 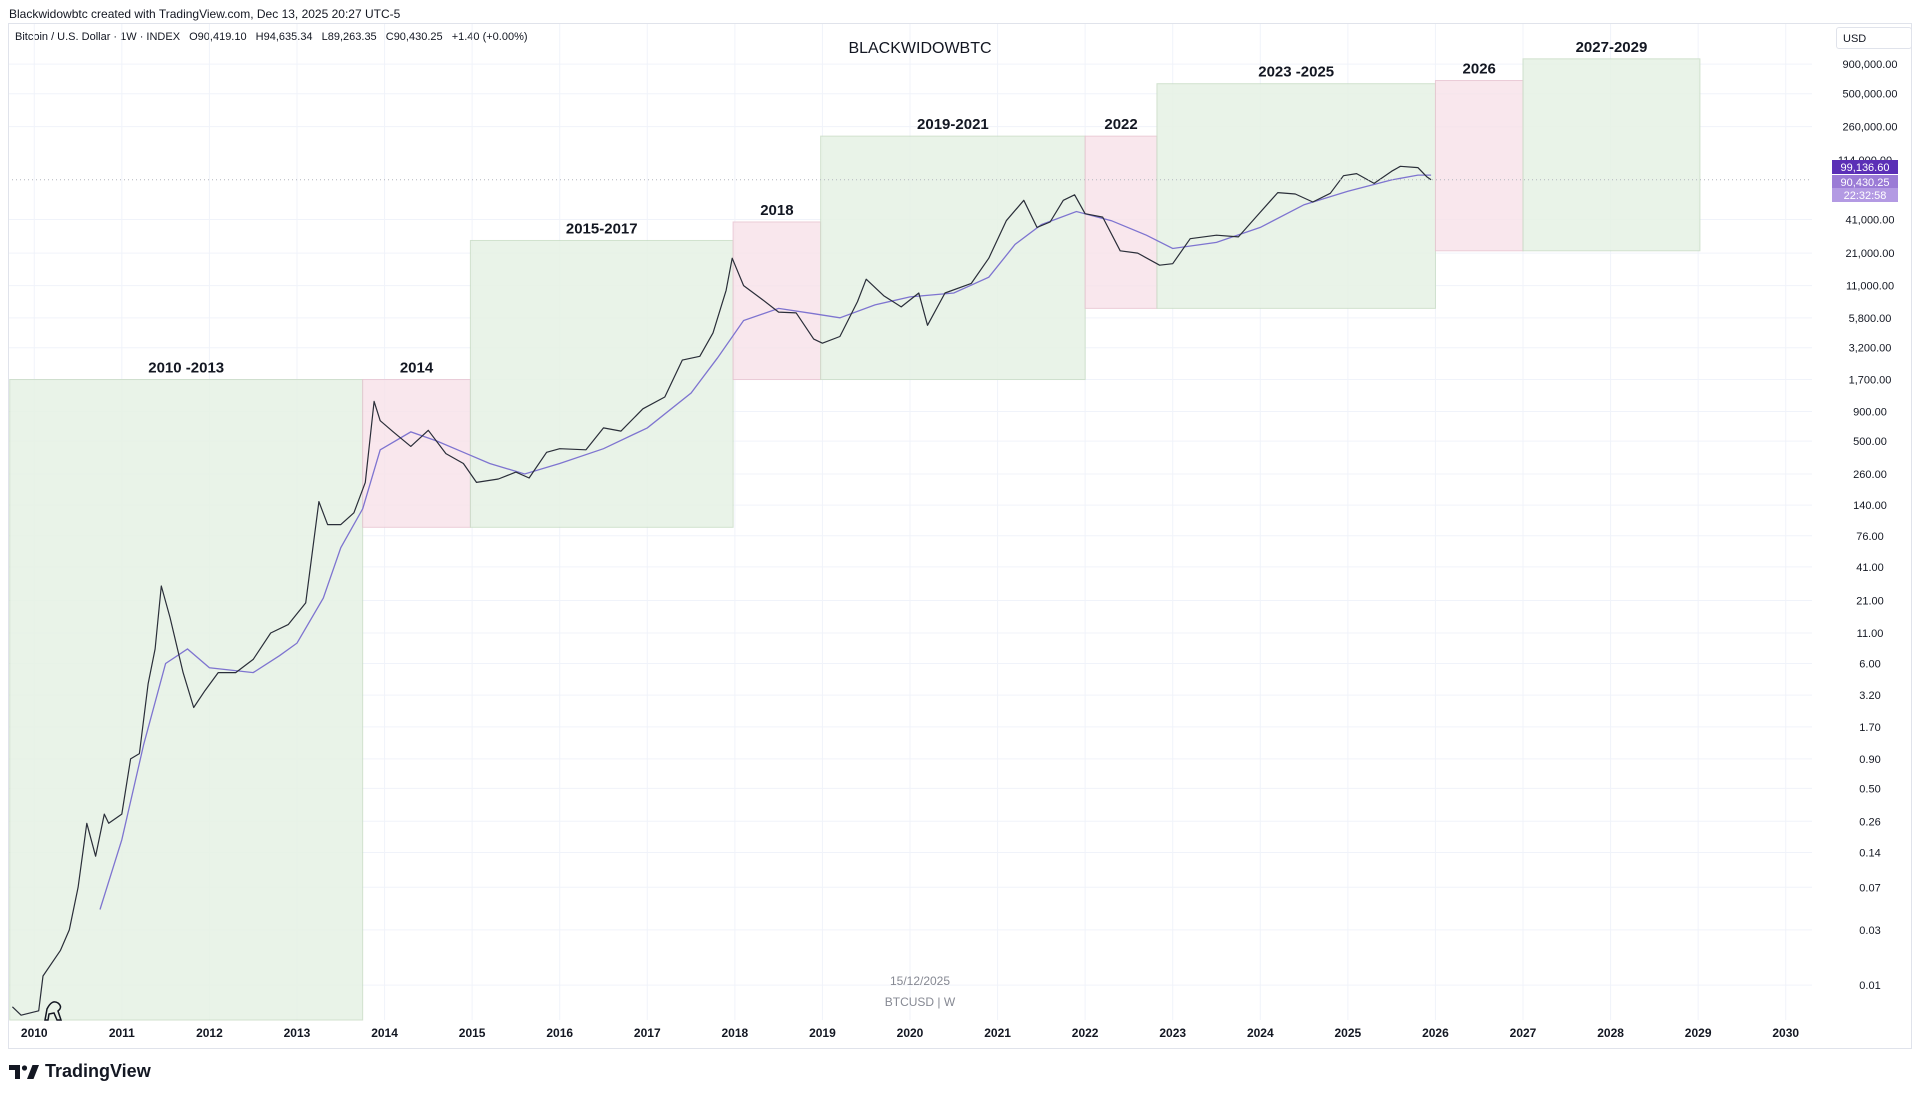 What do you see at coordinates (1870, 254) in the screenshot?
I see `y-axis-tick-label: 21,000.00` at bounding box center [1870, 254].